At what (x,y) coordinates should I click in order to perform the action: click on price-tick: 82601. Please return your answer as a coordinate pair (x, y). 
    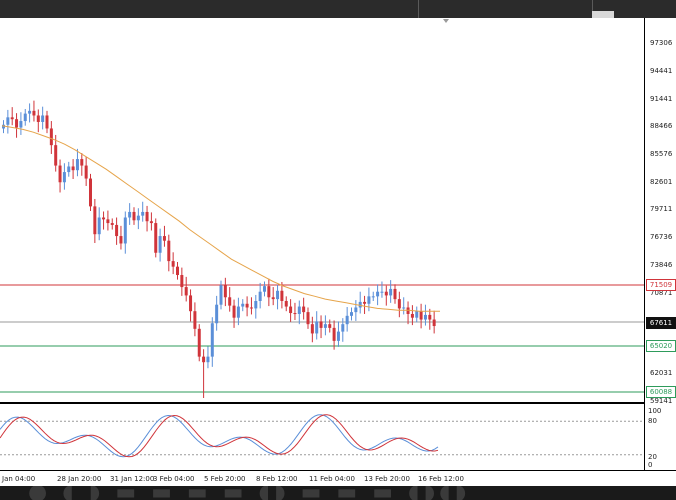
    Looking at the image, I should click on (661, 182).